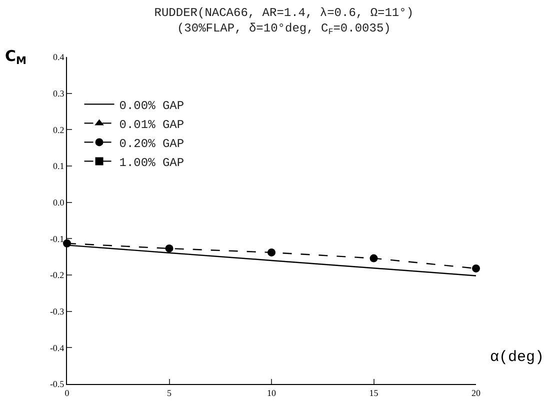  Describe the element at coordinates (374, 393) in the screenshot. I see `x-tick-label: 15` at that location.